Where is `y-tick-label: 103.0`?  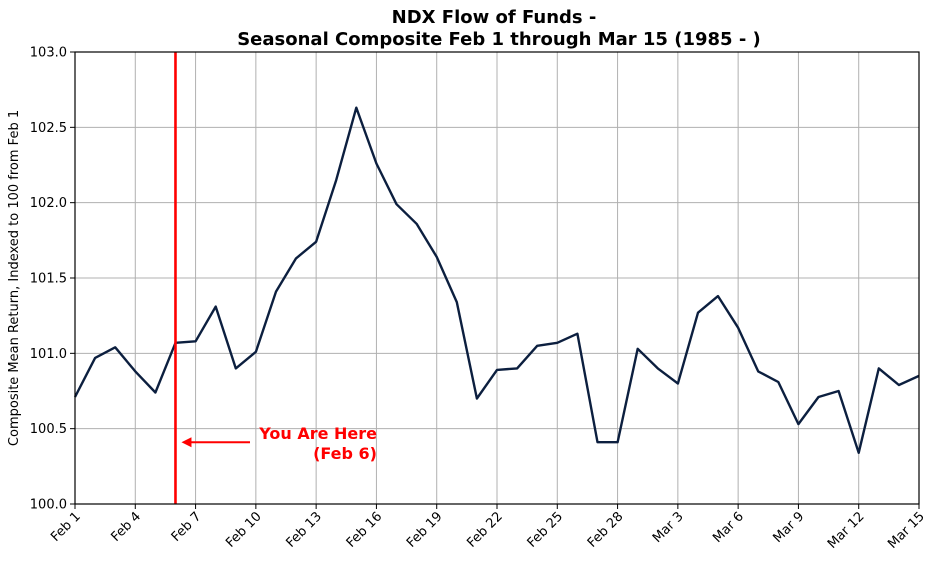
y-tick-label: 103.0 is located at coordinates (48, 53).